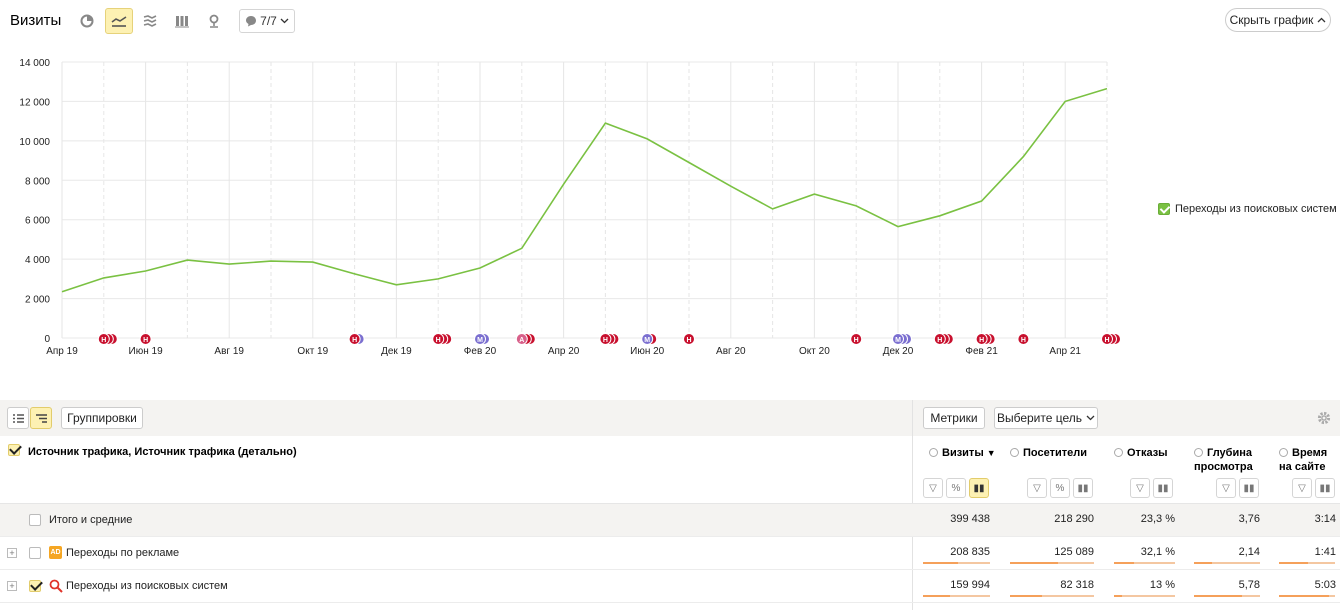  Describe the element at coordinates (18, 418) in the screenshot. I see `flat-view-button` at that location.